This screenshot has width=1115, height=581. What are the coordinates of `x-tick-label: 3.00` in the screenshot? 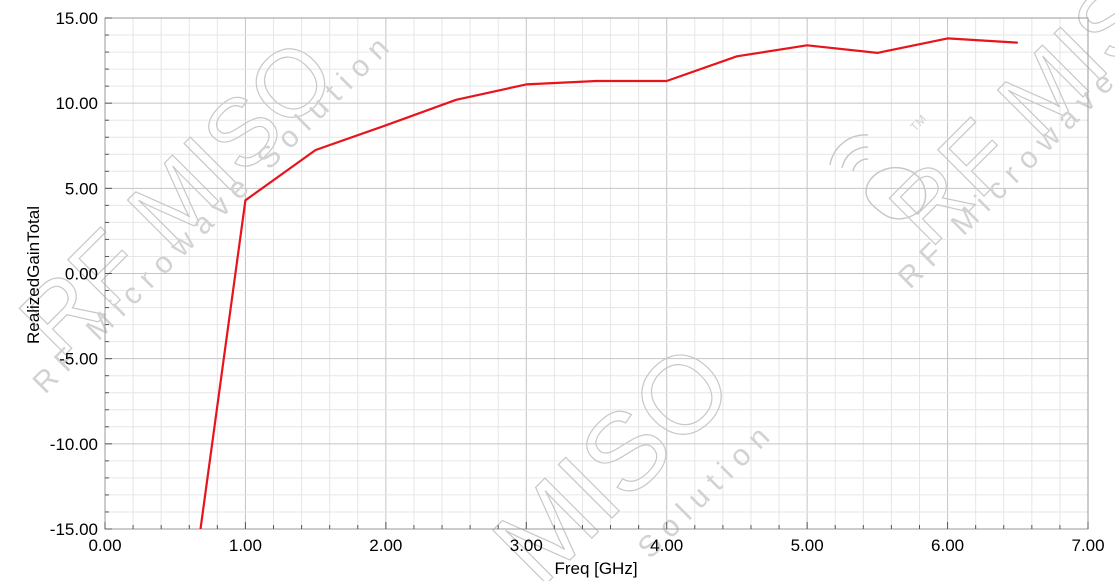 It's located at (526, 545).